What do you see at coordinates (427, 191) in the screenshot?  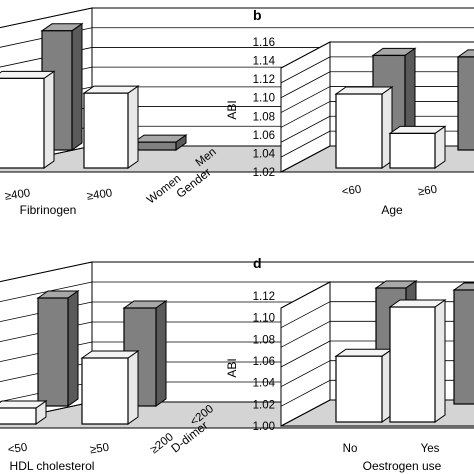 I see `x-tick-label: ≥60` at bounding box center [427, 191].